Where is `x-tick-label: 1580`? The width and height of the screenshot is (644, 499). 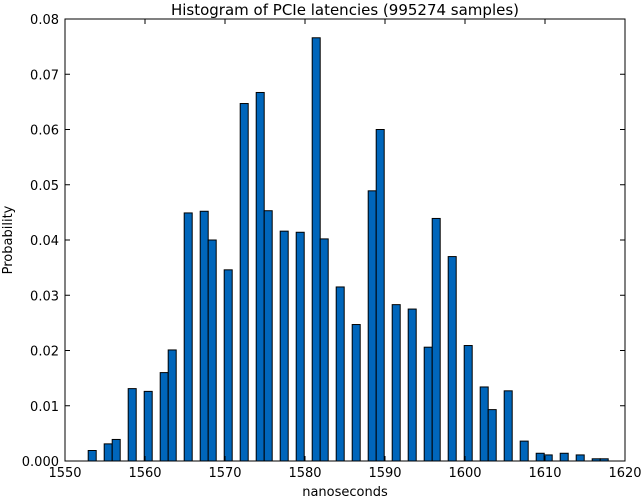 x-tick-label: 1580 is located at coordinates (304, 473).